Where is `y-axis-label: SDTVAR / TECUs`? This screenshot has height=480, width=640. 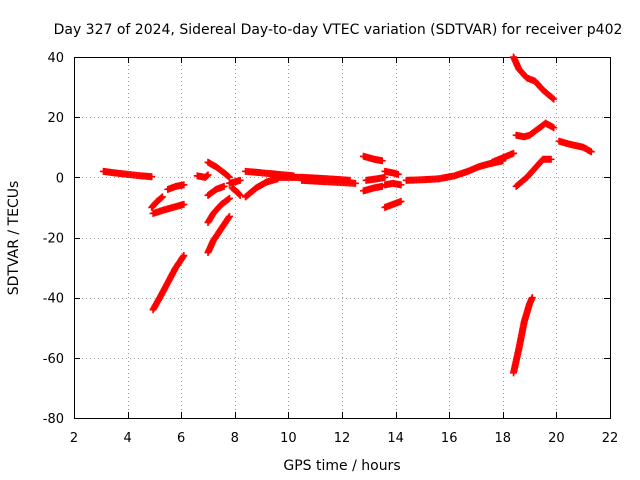
y-axis-label: SDTVAR / TECUs is located at coordinates (14, 238).